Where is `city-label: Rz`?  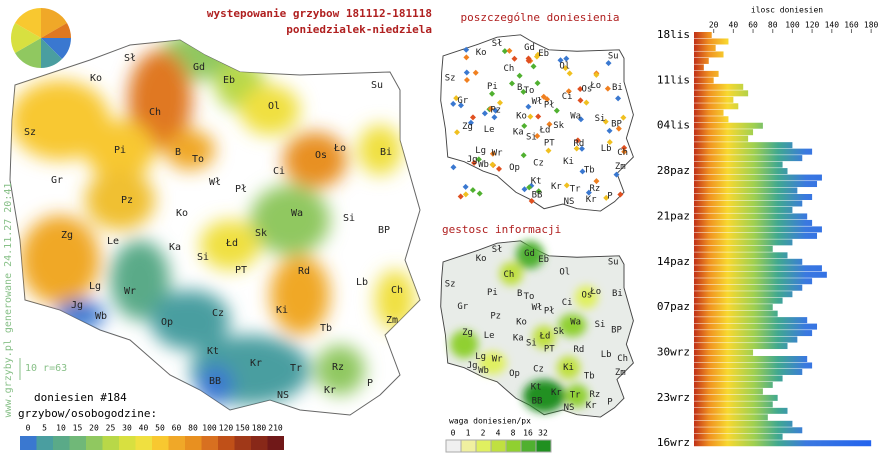 city-label: Rz is located at coordinates (594, 395).